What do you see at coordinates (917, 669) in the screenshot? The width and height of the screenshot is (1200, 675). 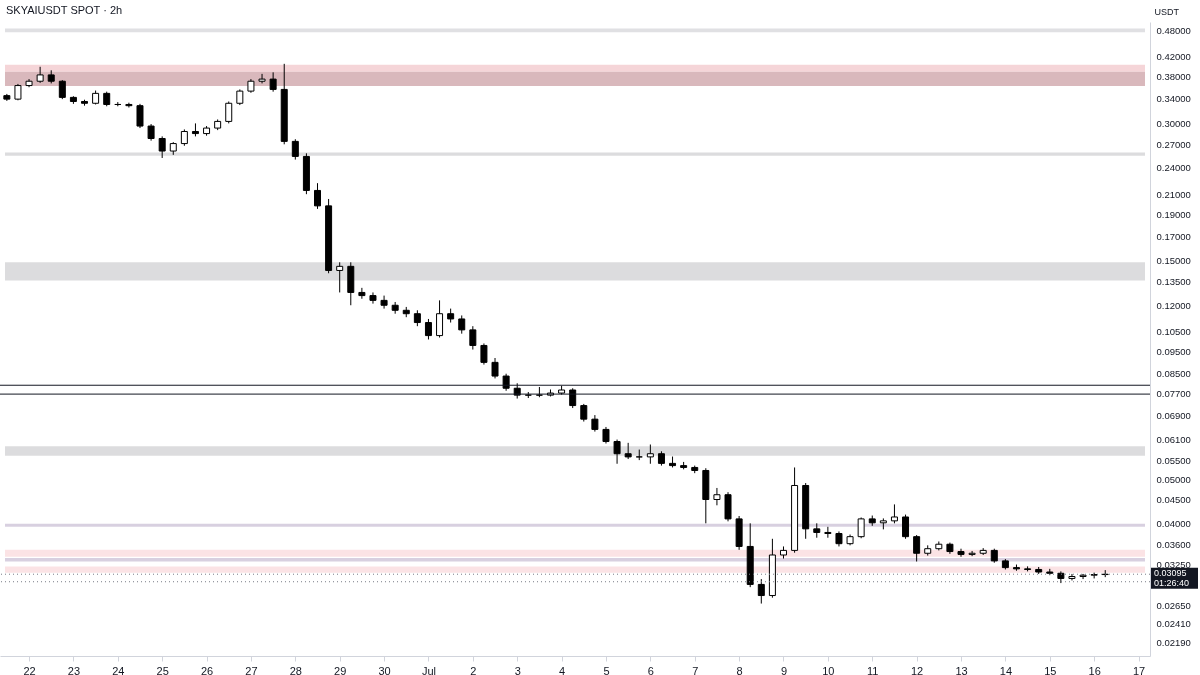 I see `x-tick-label: 12` at bounding box center [917, 669].